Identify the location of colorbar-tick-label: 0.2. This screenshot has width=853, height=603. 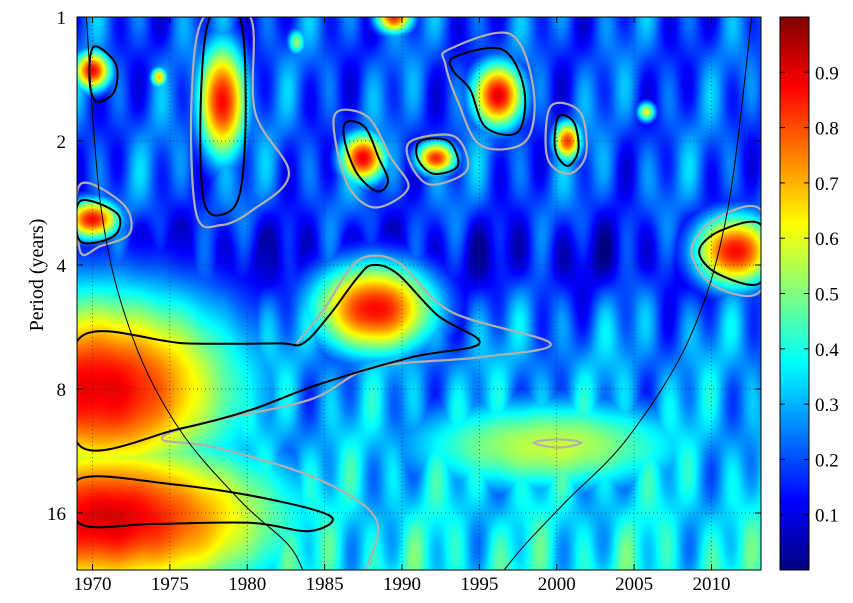
(827, 460).